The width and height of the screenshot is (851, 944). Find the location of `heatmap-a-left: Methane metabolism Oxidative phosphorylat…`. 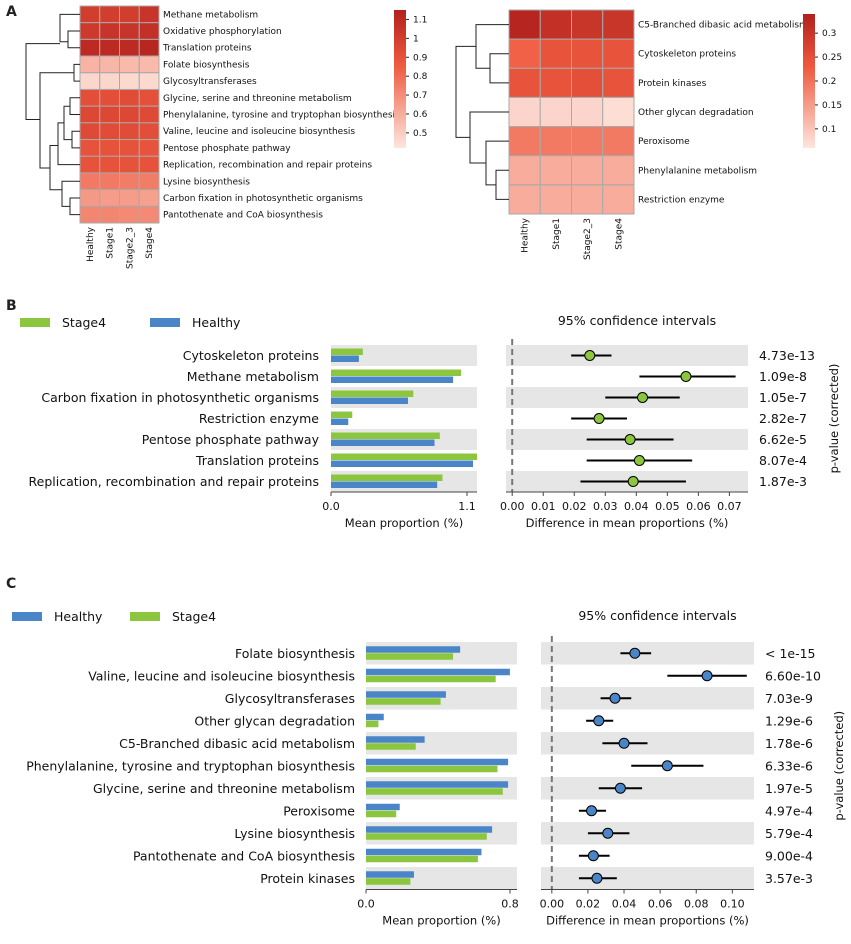

heatmap-a-left: Methane metabolism Oxidative phosphorylat… is located at coordinates (226, 137).